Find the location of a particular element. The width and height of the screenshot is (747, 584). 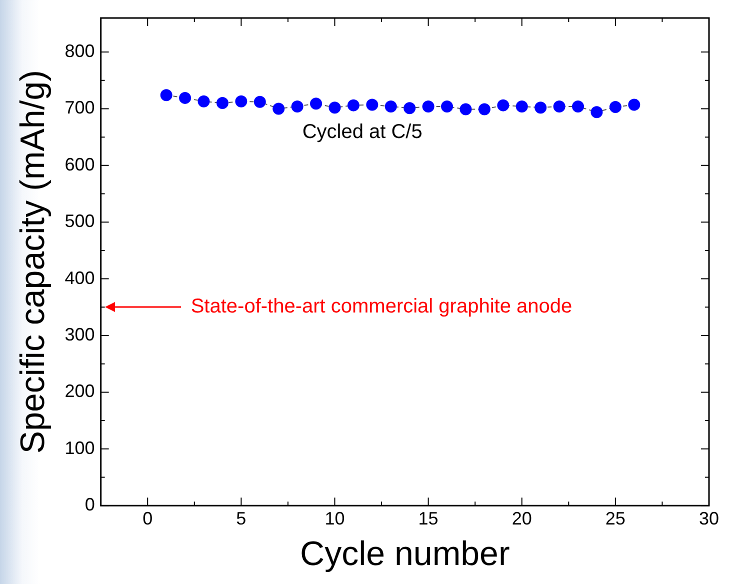

x-tick-label: 20 is located at coordinates (522, 518).